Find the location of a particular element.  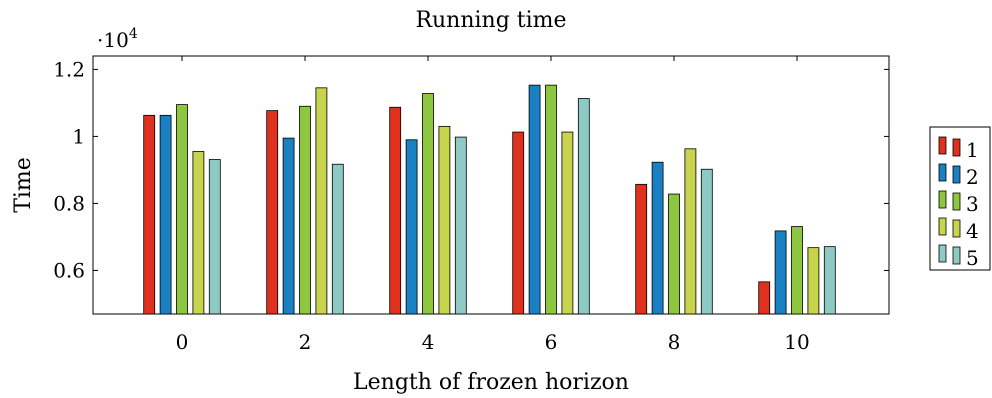

legend-label: 2 is located at coordinates (972, 177).